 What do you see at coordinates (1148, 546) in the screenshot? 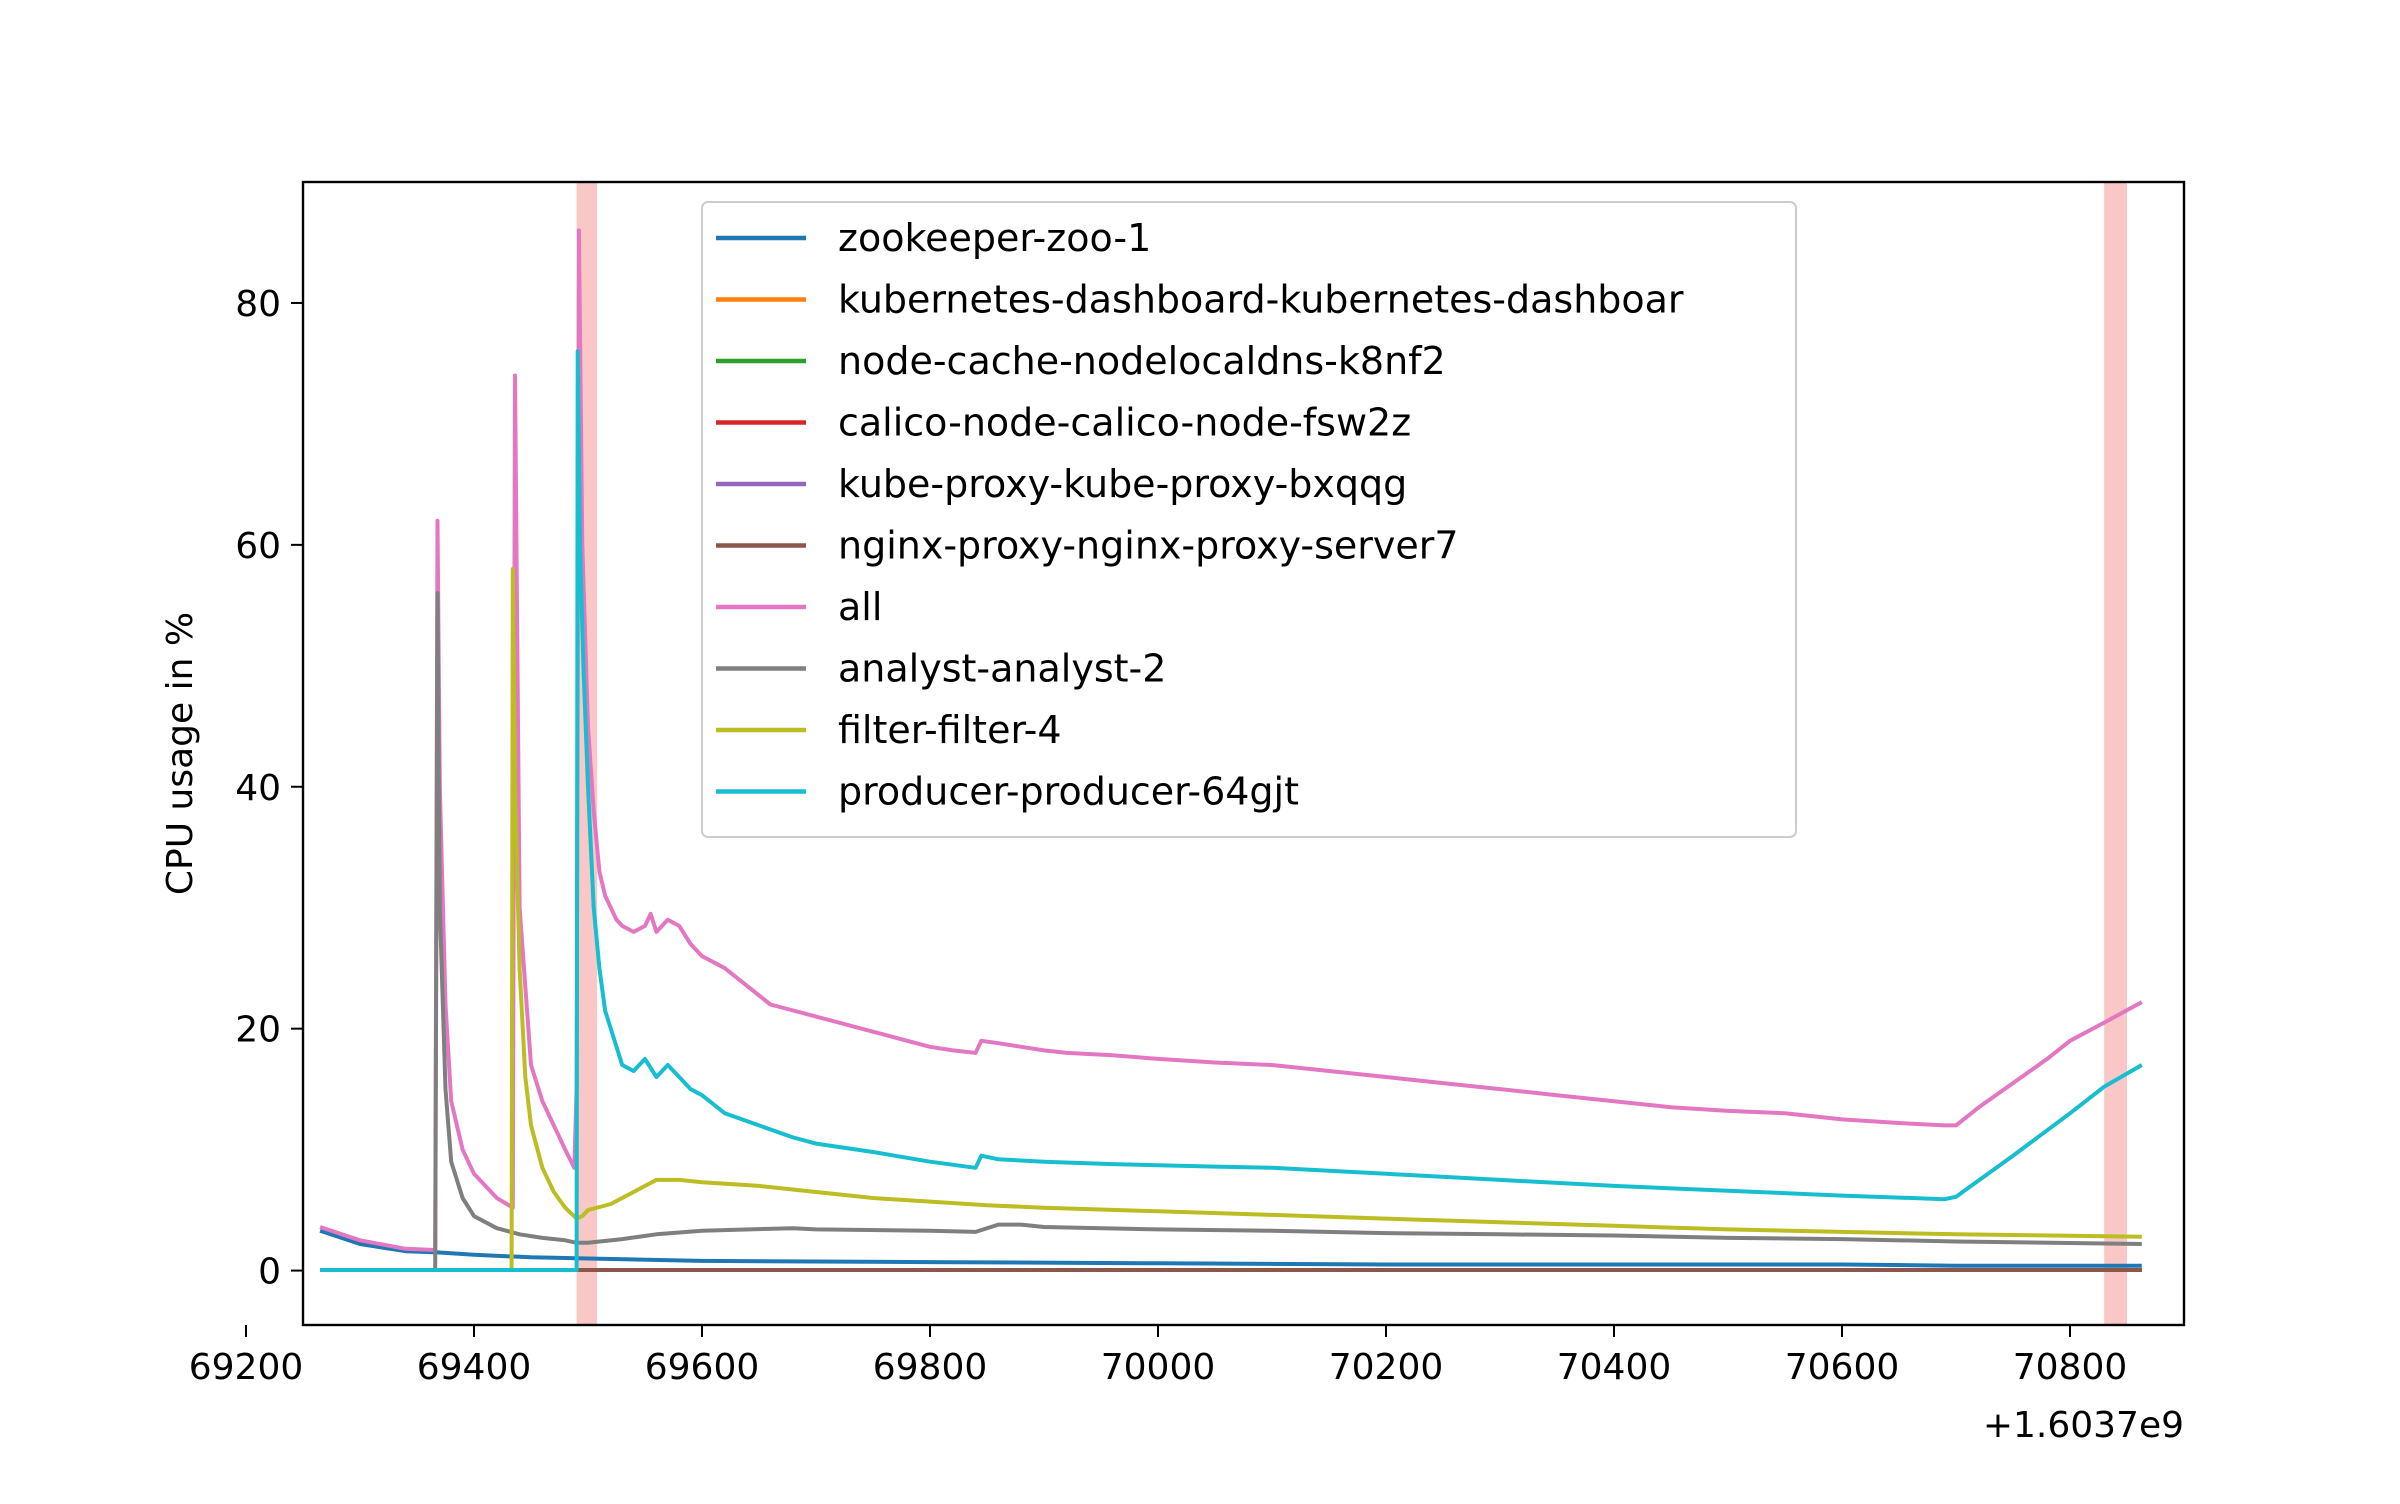
I see `legend-label: nginx-proxy-nginx-proxy-server7` at bounding box center [1148, 546].